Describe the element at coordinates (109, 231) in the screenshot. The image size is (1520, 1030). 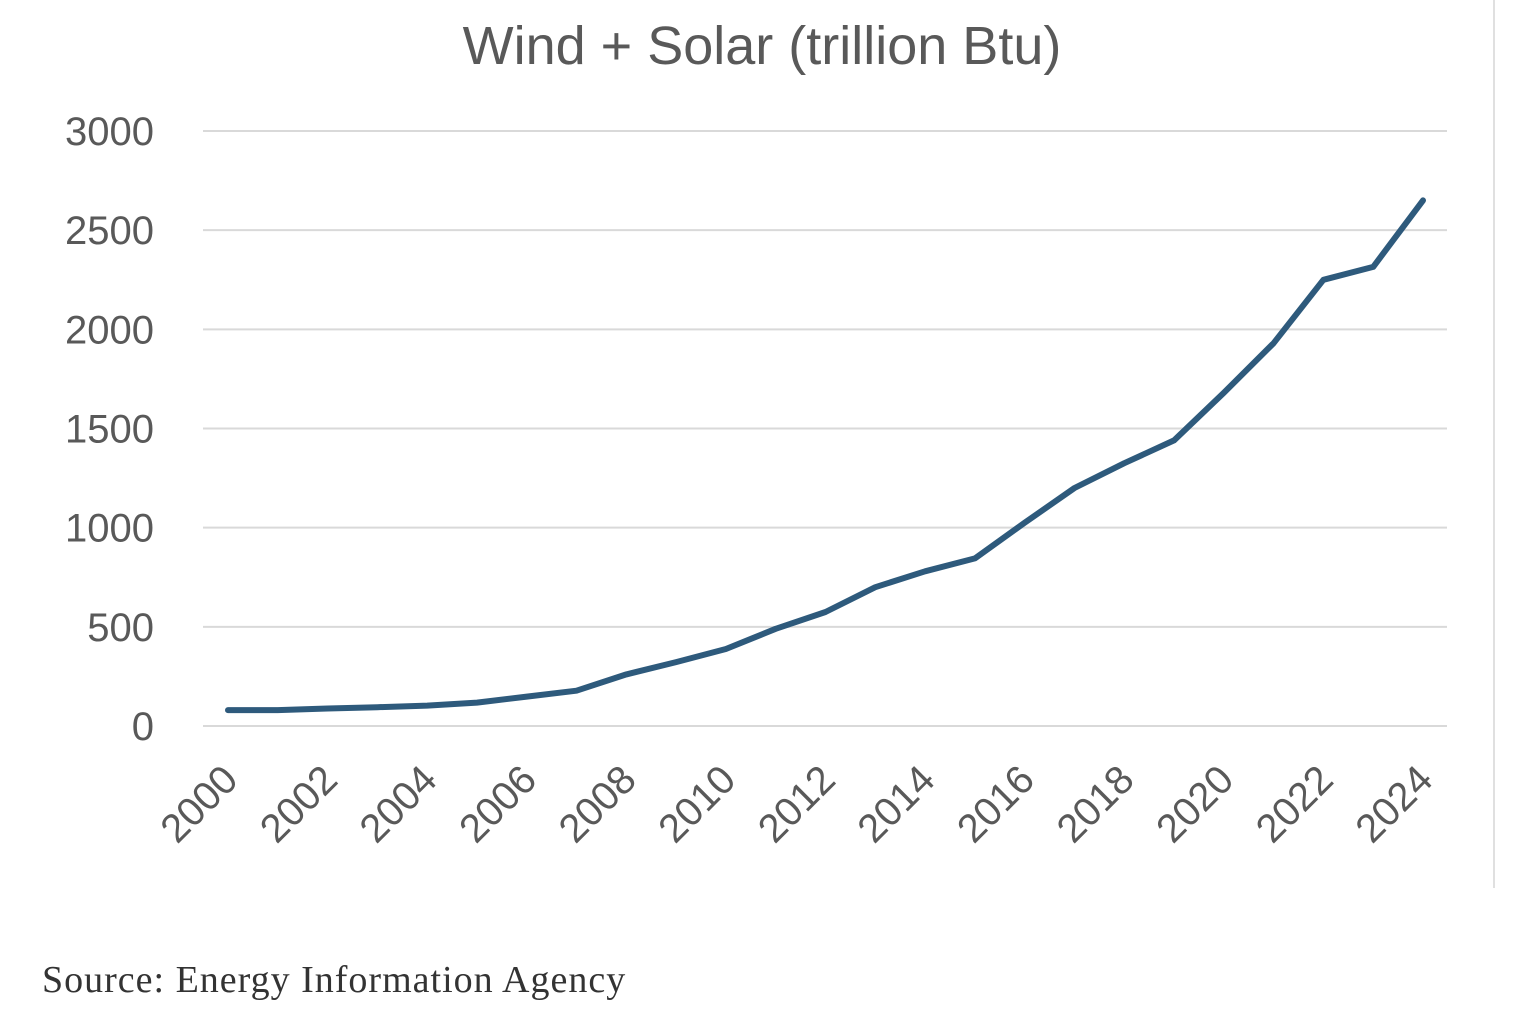
I see `y-tick-label: 2500` at that location.